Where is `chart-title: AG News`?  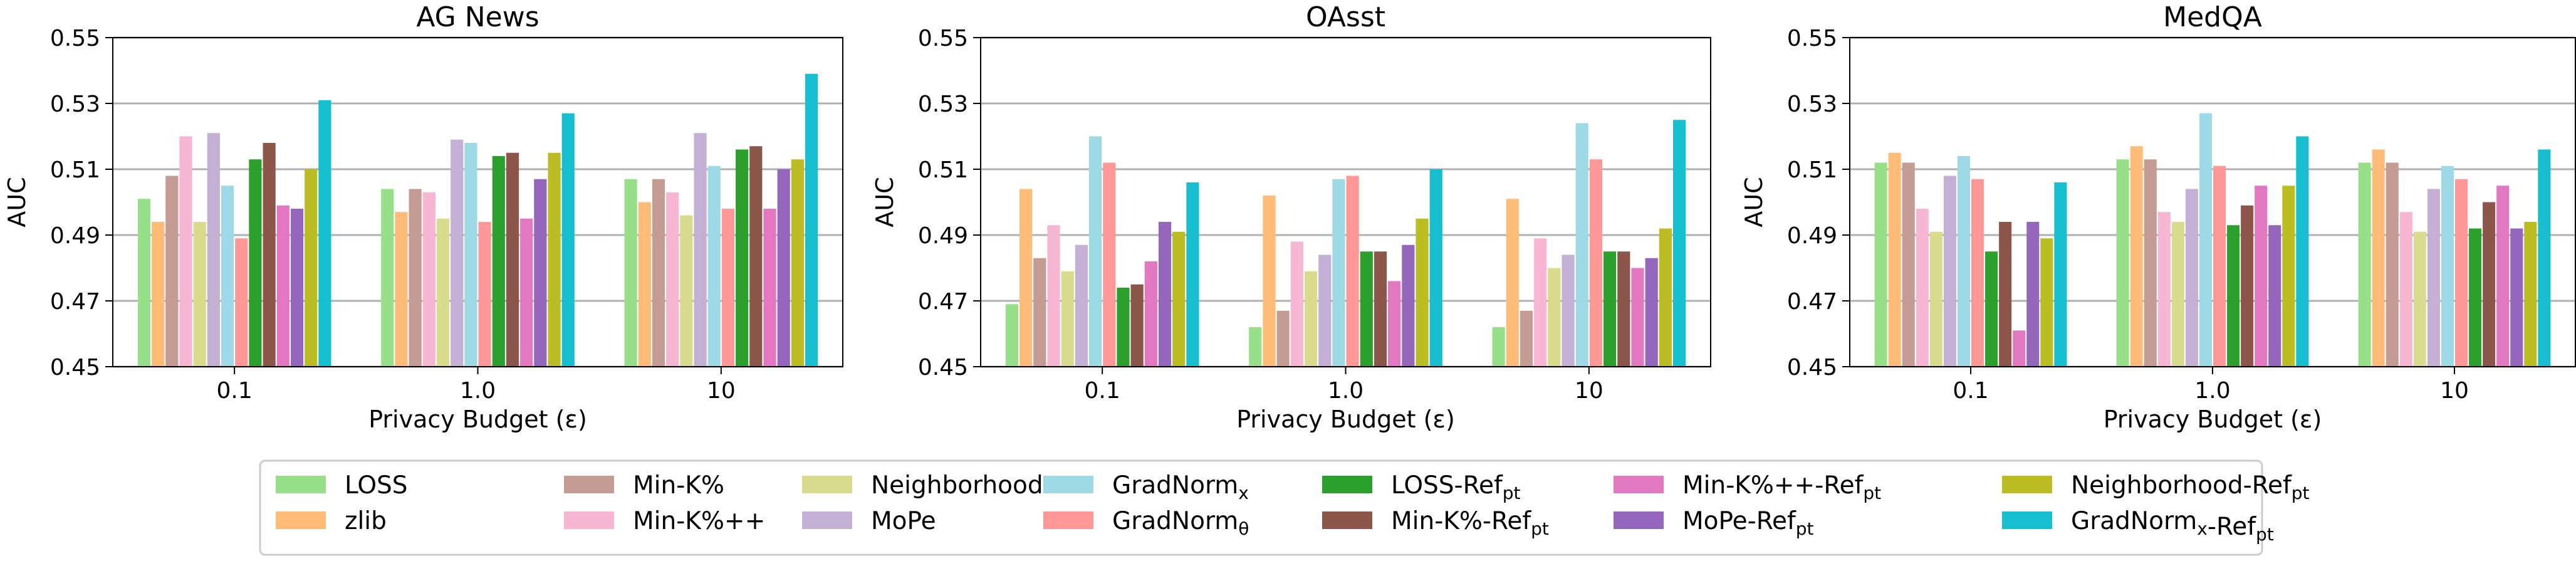
chart-title: AG News is located at coordinates (478, 17).